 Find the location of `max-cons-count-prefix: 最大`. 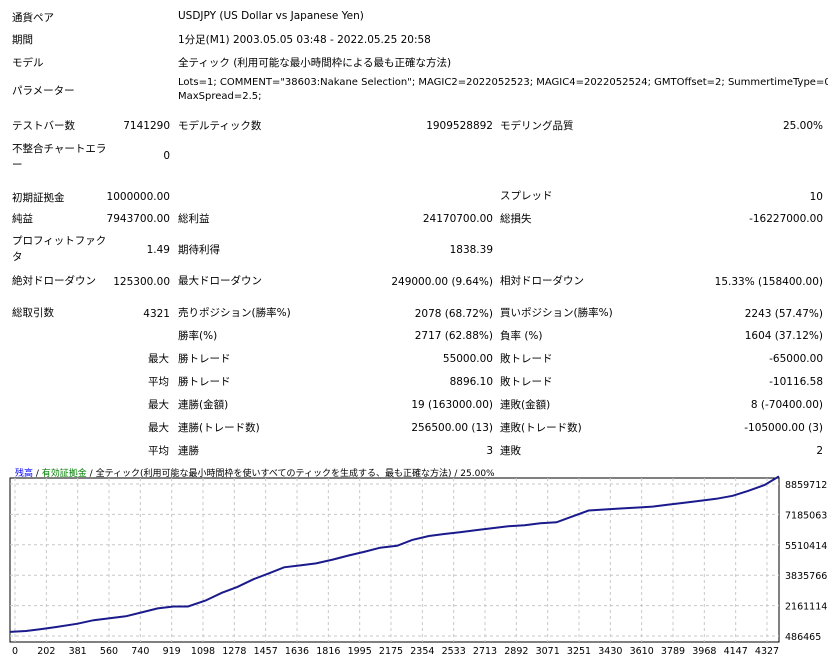

max-cons-count-prefix: 最大 is located at coordinates (158, 428).